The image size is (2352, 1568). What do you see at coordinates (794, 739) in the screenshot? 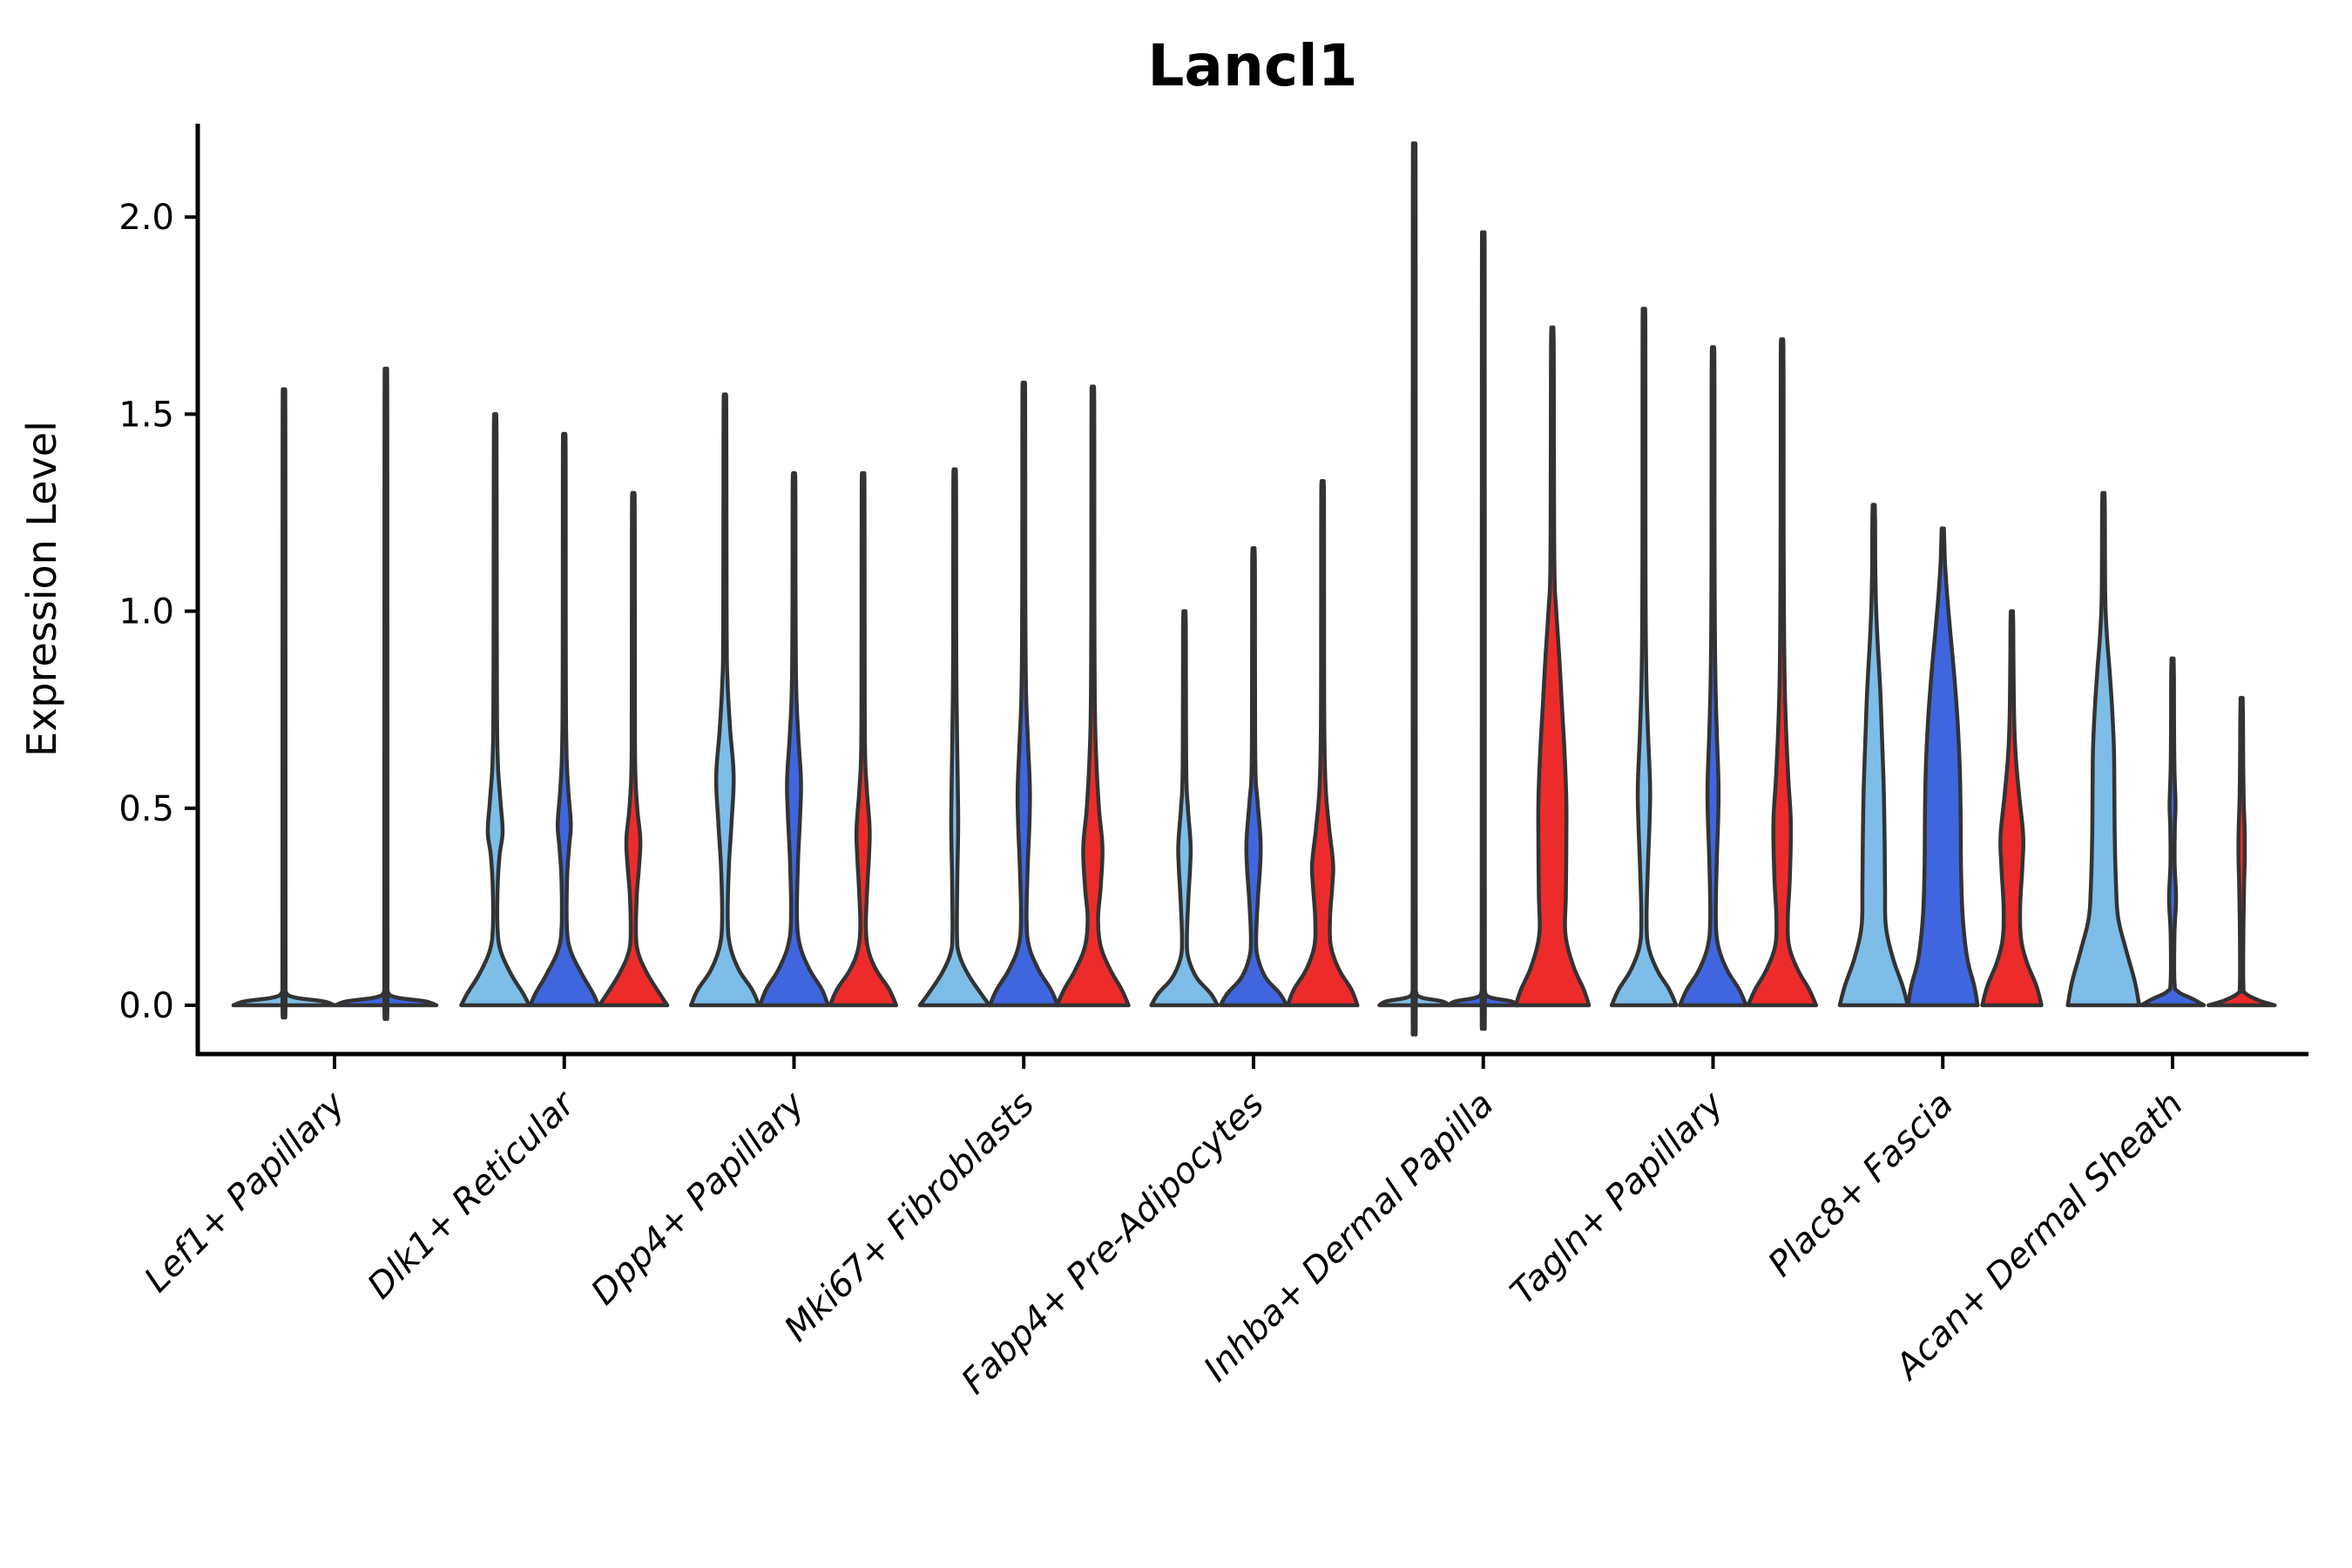
I see `violin-dpp4-s1` at bounding box center [794, 739].